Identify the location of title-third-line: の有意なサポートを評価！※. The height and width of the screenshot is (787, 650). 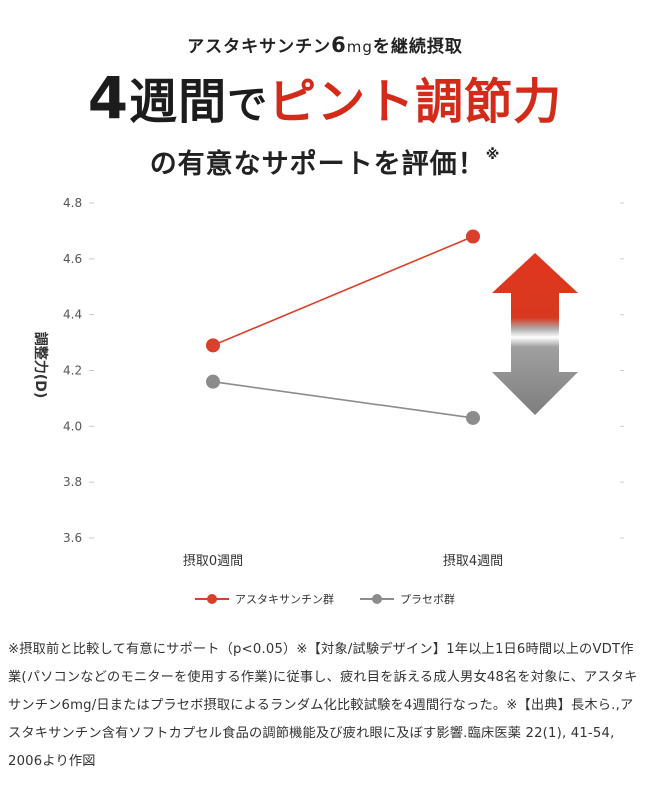
(325, 161).